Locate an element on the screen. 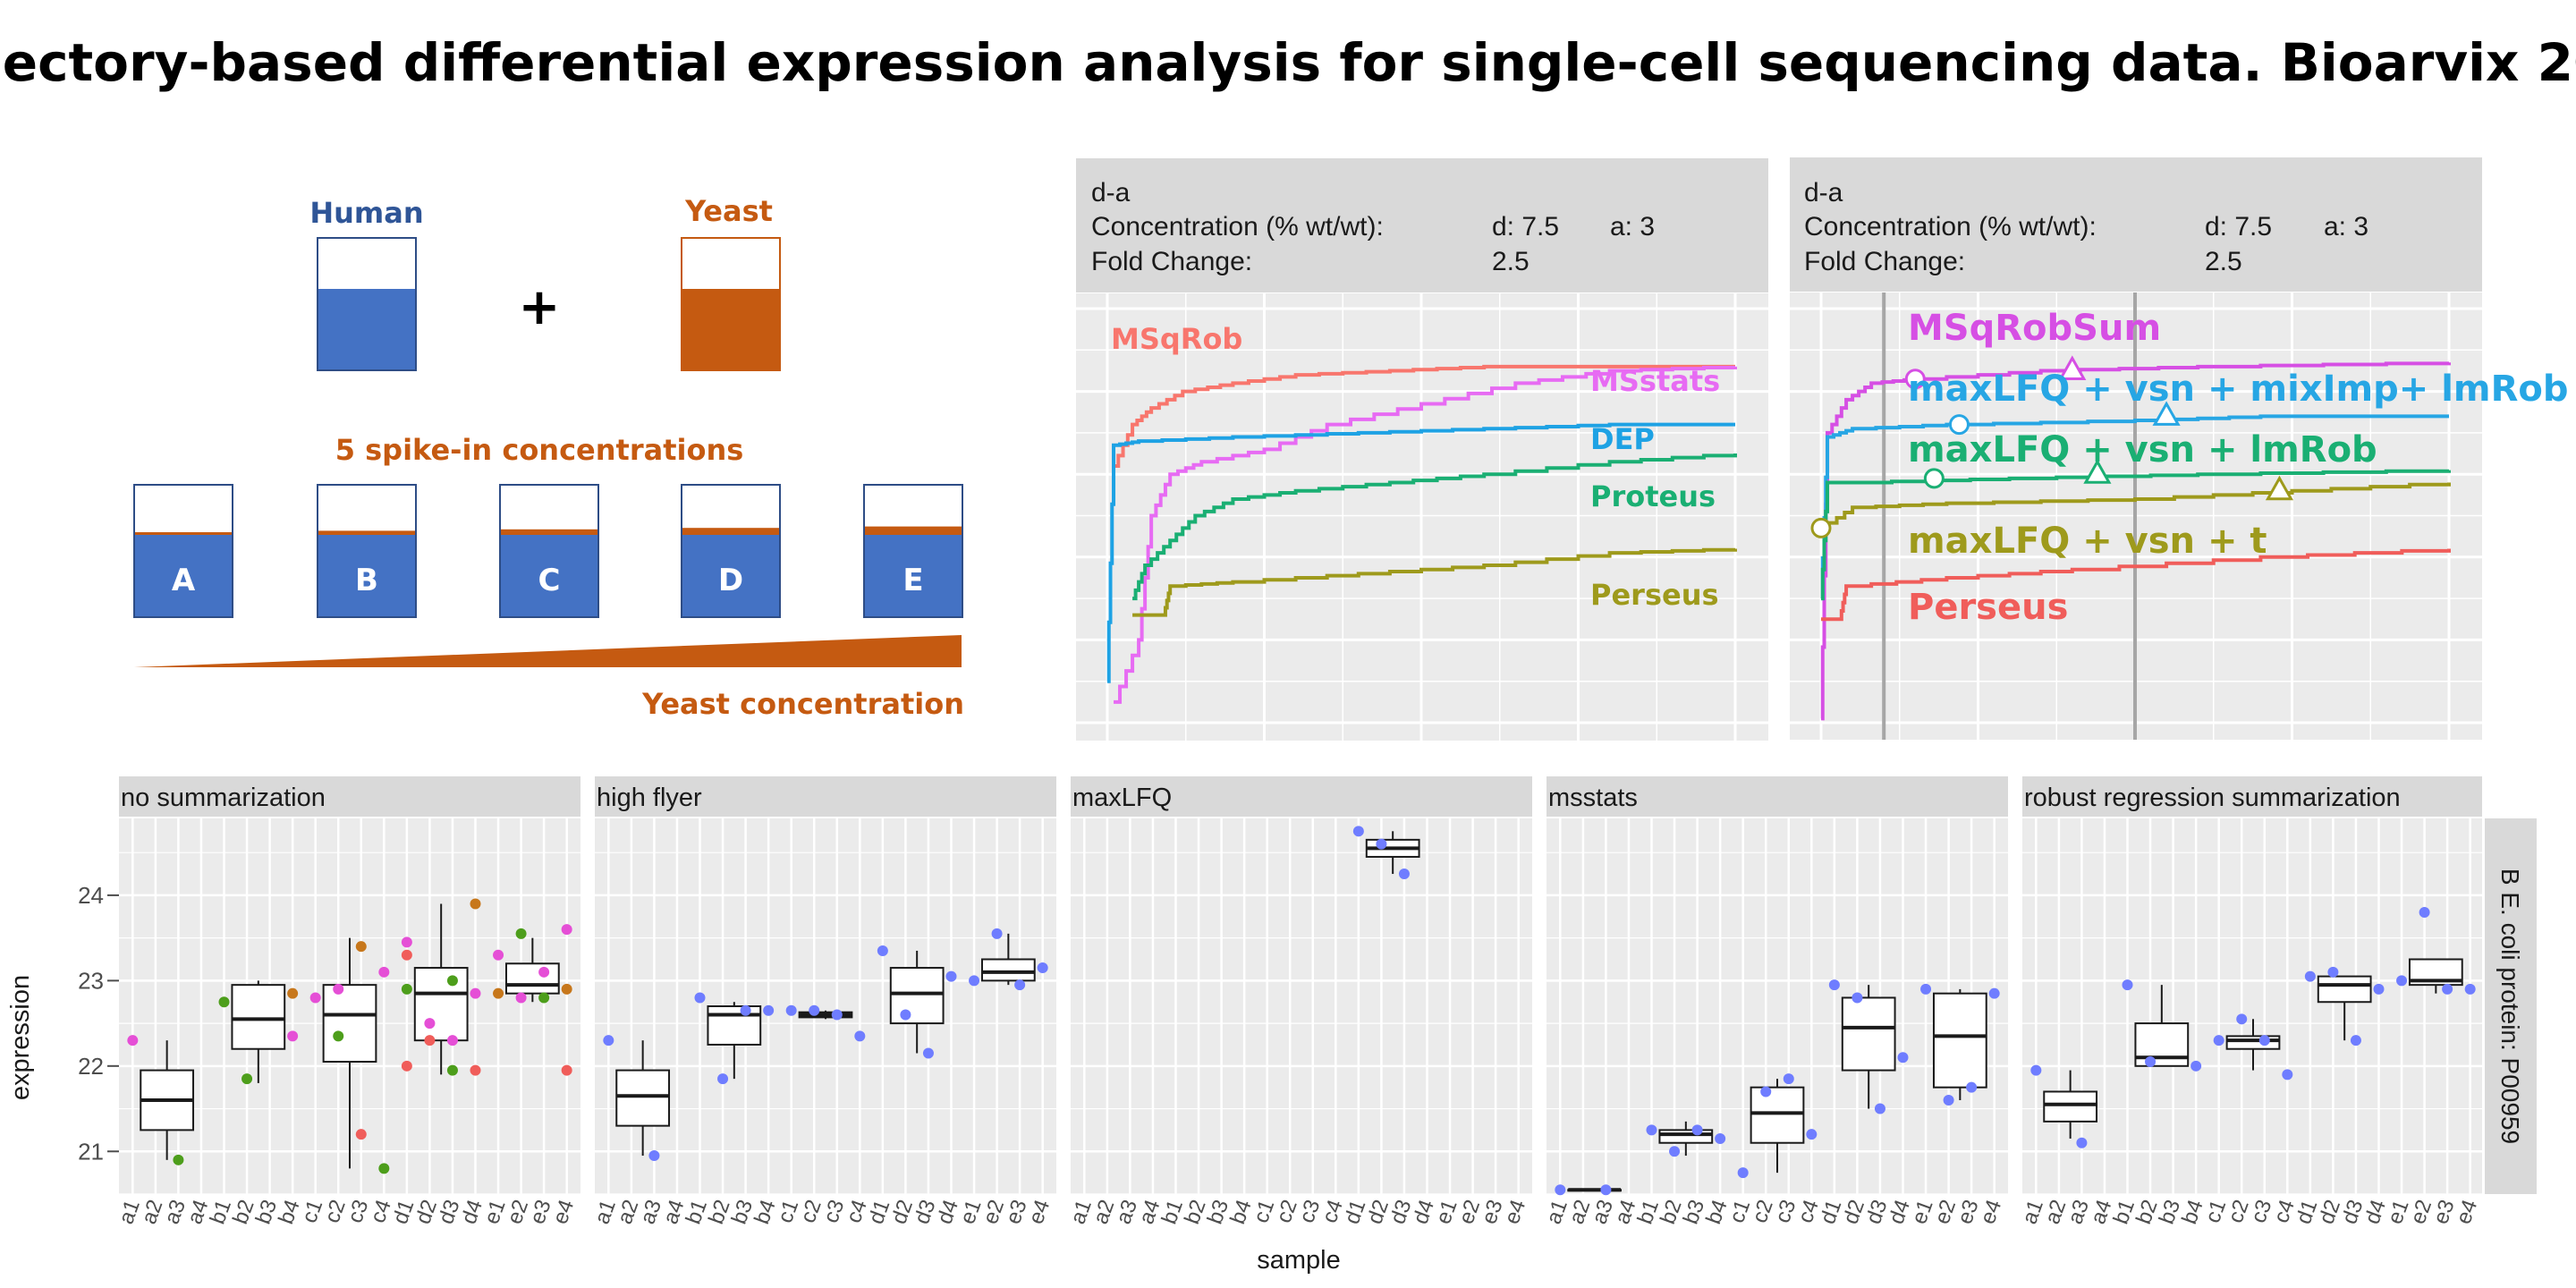 This screenshot has width=2576, height=1288. strip-foldchange-value: 2.5 is located at coordinates (1511, 261).